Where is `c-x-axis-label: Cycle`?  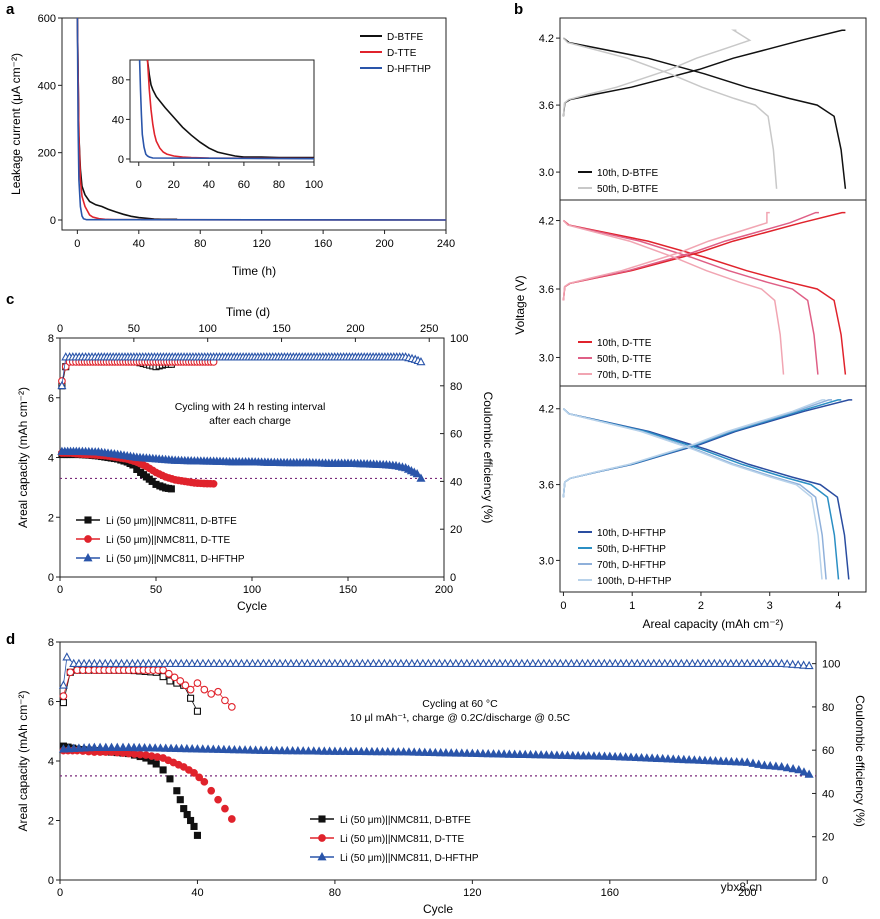
c-x-axis-label: Cycle is located at coordinates (252, 606).